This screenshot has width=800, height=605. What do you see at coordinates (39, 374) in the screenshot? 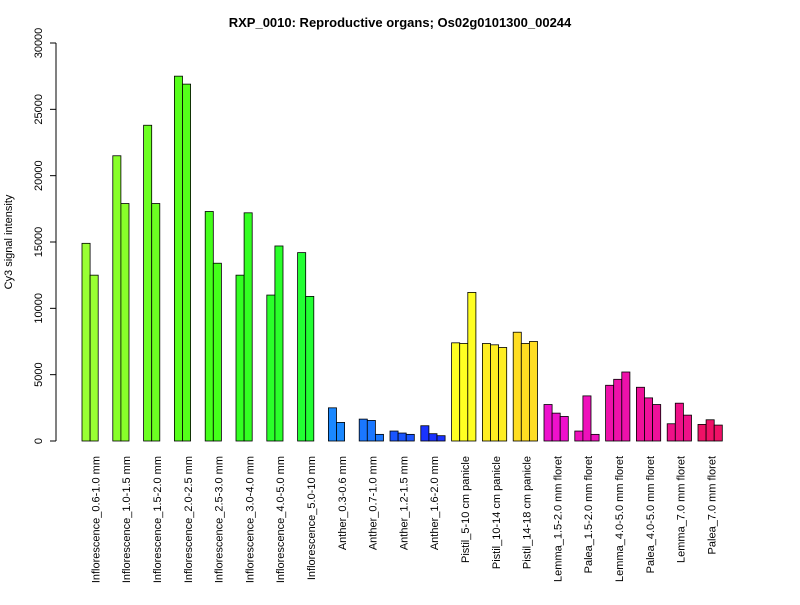
I see `y-tick-label: 5000` at bounding box center [39, 374].